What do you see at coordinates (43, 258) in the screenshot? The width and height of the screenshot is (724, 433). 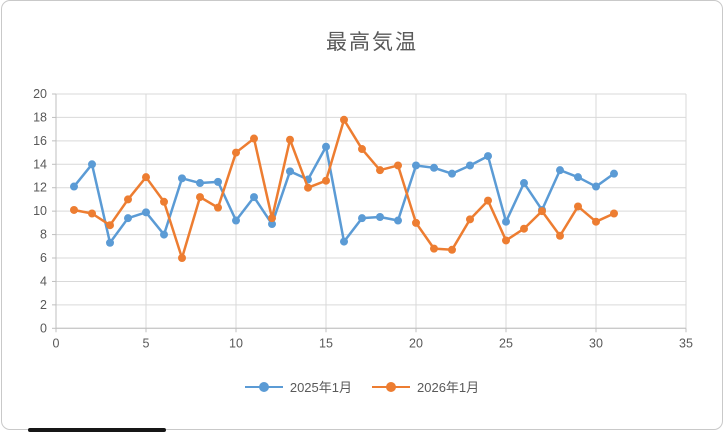 I see `y-tick-label: 6` at bounding box center [43, 258].